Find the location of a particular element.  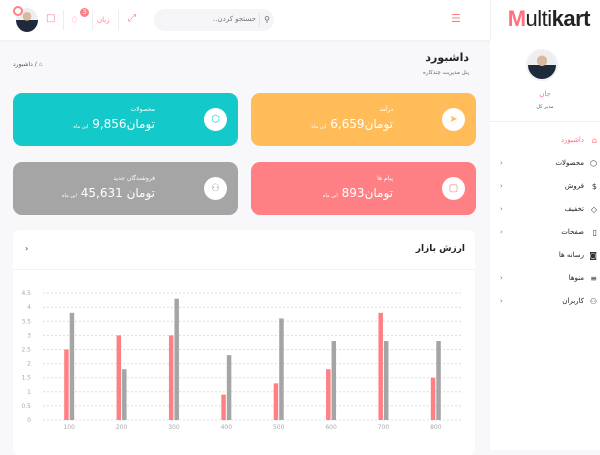

sidebar-item: ◇ تخفیف ‹ is located at coordinates (545, 215).